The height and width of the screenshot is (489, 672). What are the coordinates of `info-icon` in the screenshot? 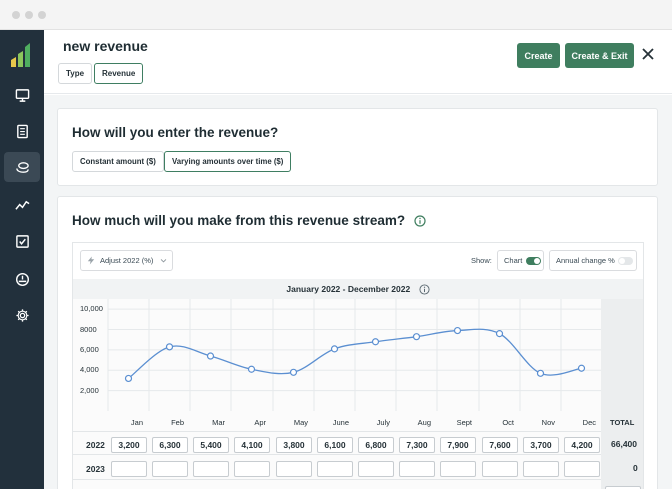 It's located at (420, 221).